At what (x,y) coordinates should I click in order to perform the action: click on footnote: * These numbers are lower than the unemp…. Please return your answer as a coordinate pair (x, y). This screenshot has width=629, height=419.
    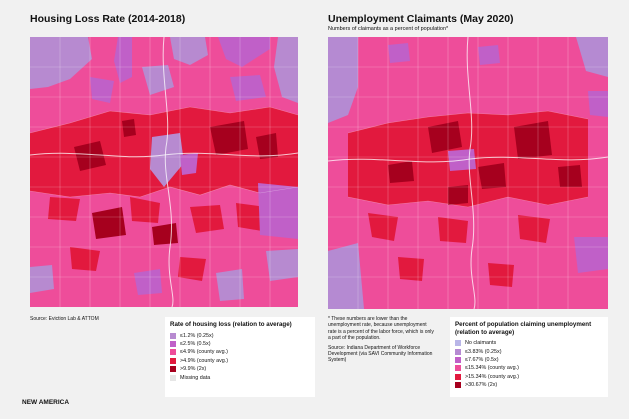
    Looking at the image, I should click on (381, 329).